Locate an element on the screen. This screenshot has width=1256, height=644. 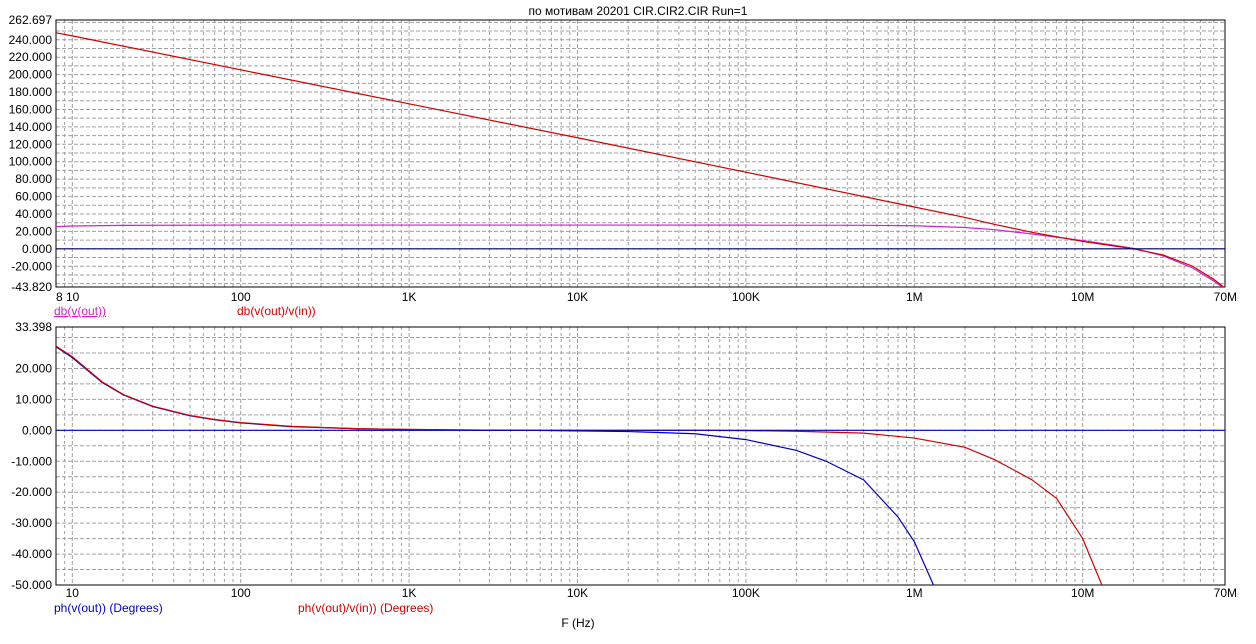
y-tick-label: -40.000 is located at coordinates (31, 554).